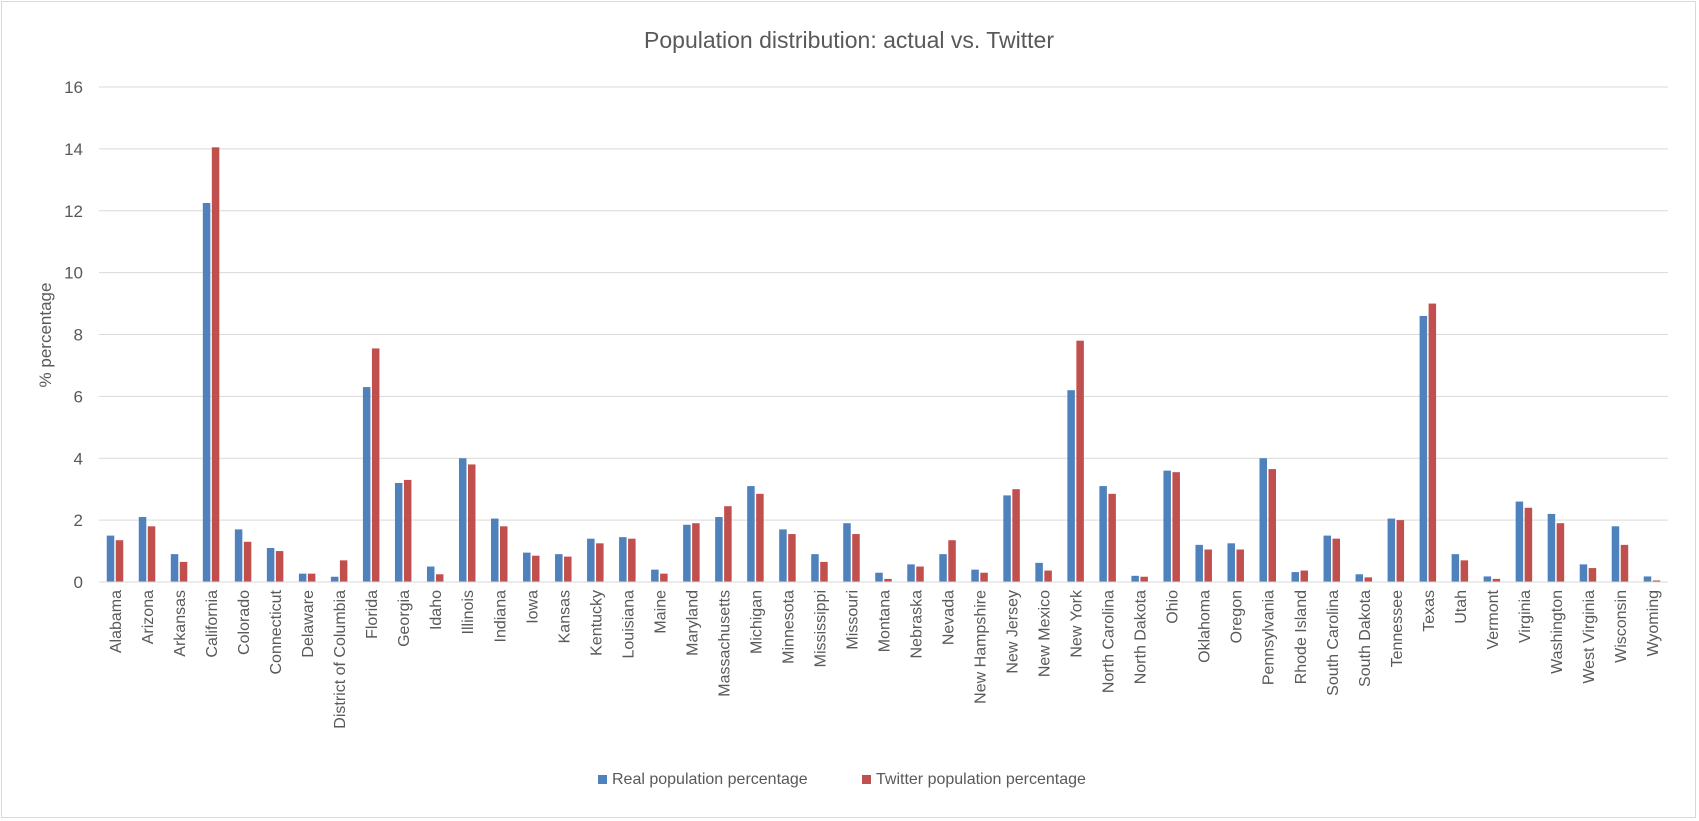 The width and height of the screenshot is (1699, 821). I want to click on bar-real-district-of-columbia, so click(334, 579).